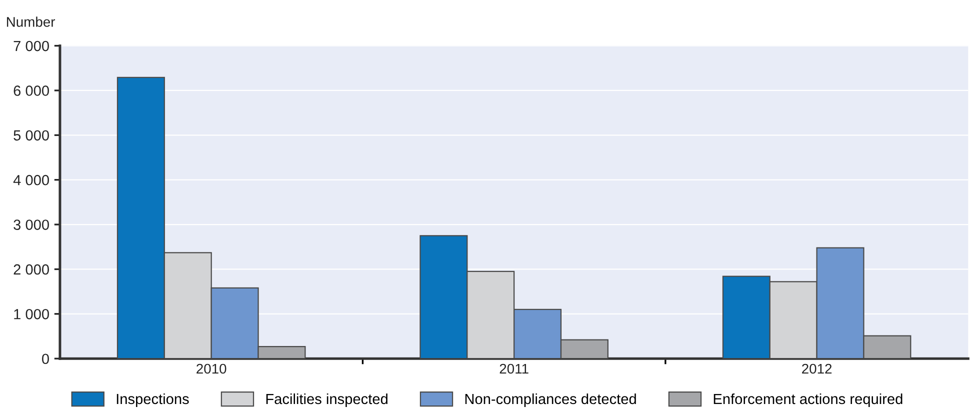 Image resolution: width=975 pixels, height=416 pixels. Describe the element at coordinates (31, 21) in the screenshot. I see `y-axis-title: Number` at that location.